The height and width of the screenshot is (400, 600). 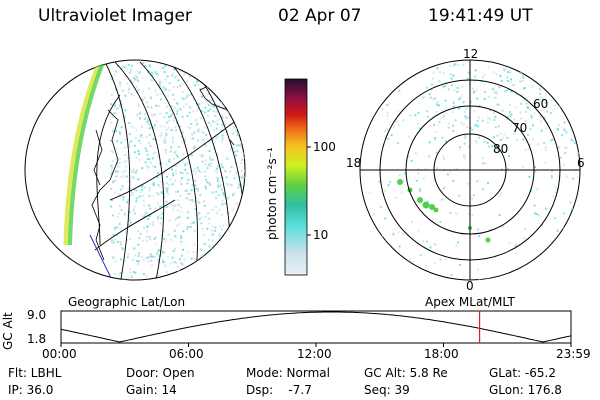 I want to click on aurora-speckle-left, so click(x=177, y=170).